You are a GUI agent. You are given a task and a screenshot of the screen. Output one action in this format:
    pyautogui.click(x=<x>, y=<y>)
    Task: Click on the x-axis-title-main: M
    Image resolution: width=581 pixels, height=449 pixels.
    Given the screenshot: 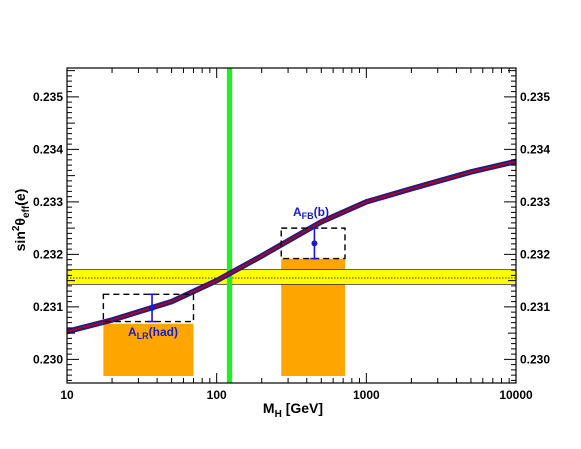 What is the action you would take?
    pyautogui.click(x=269, y=408)
    